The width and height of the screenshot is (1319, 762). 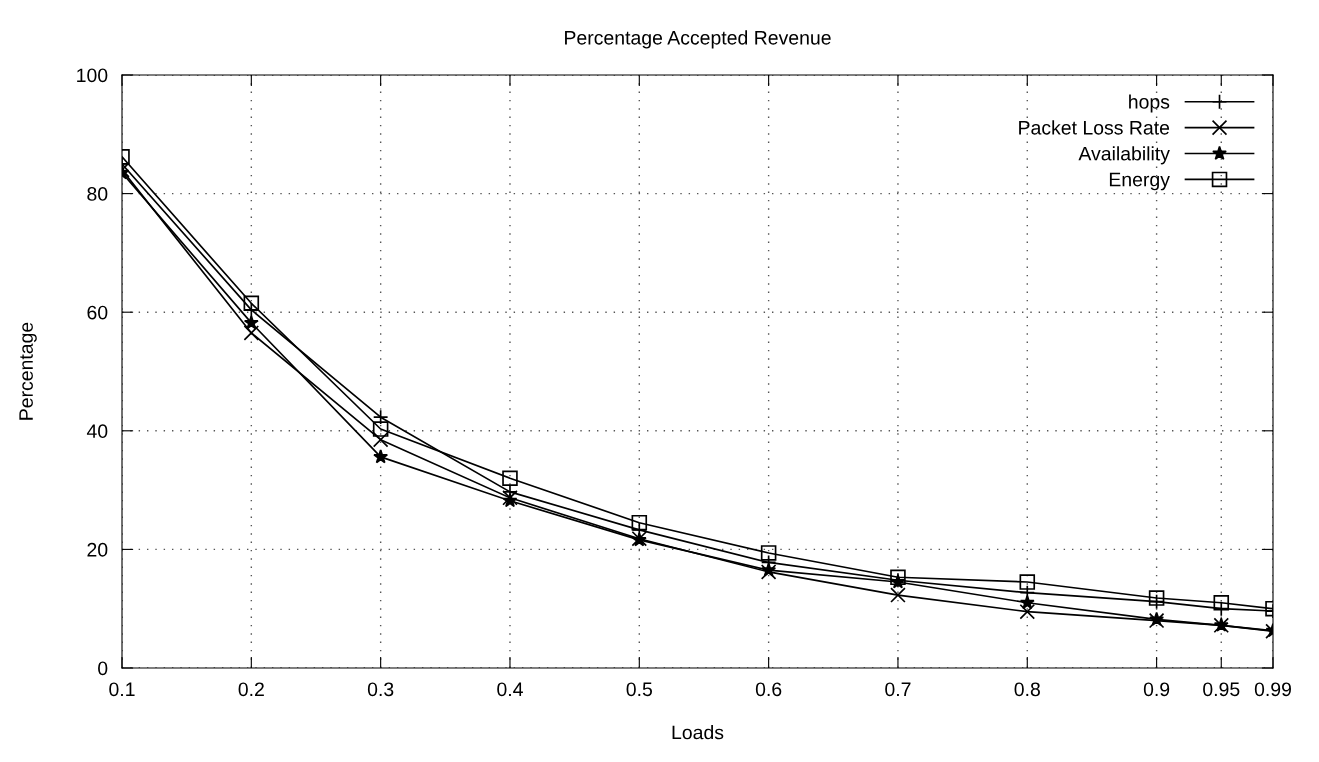 I want to click on legend-label: Availability, so click(x=1124, y=155).